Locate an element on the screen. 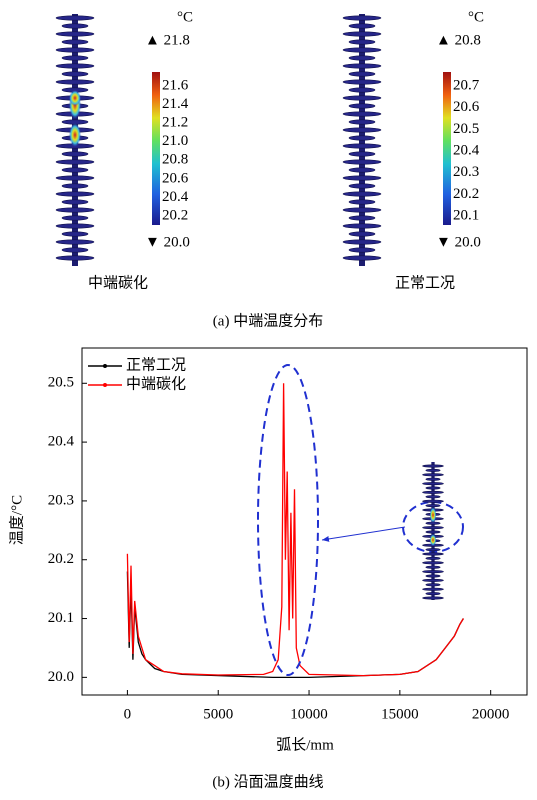 This screenshot has width=537, height=800. caption-b: (b) 沿面温度曲线 is located at coordinates (267, 781).